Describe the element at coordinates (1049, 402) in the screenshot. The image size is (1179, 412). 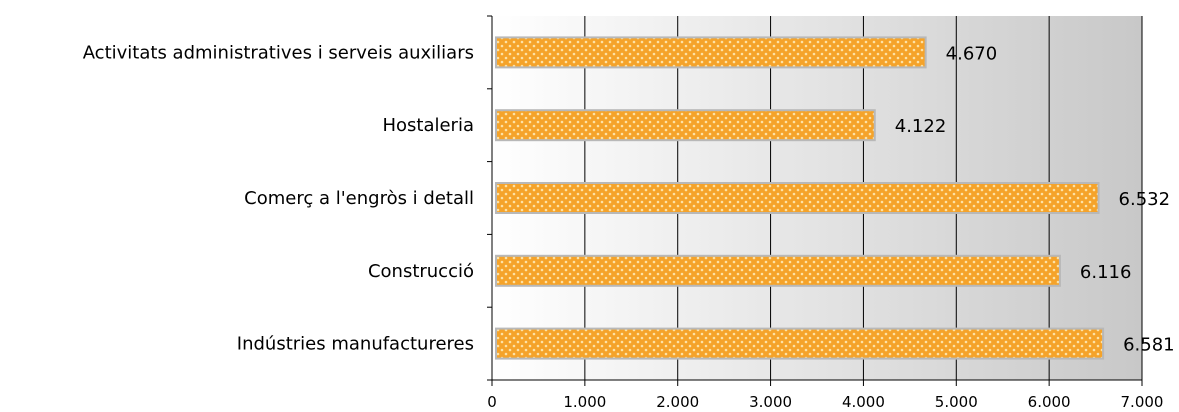
I see `x-tick-label: 6.000` at that location.